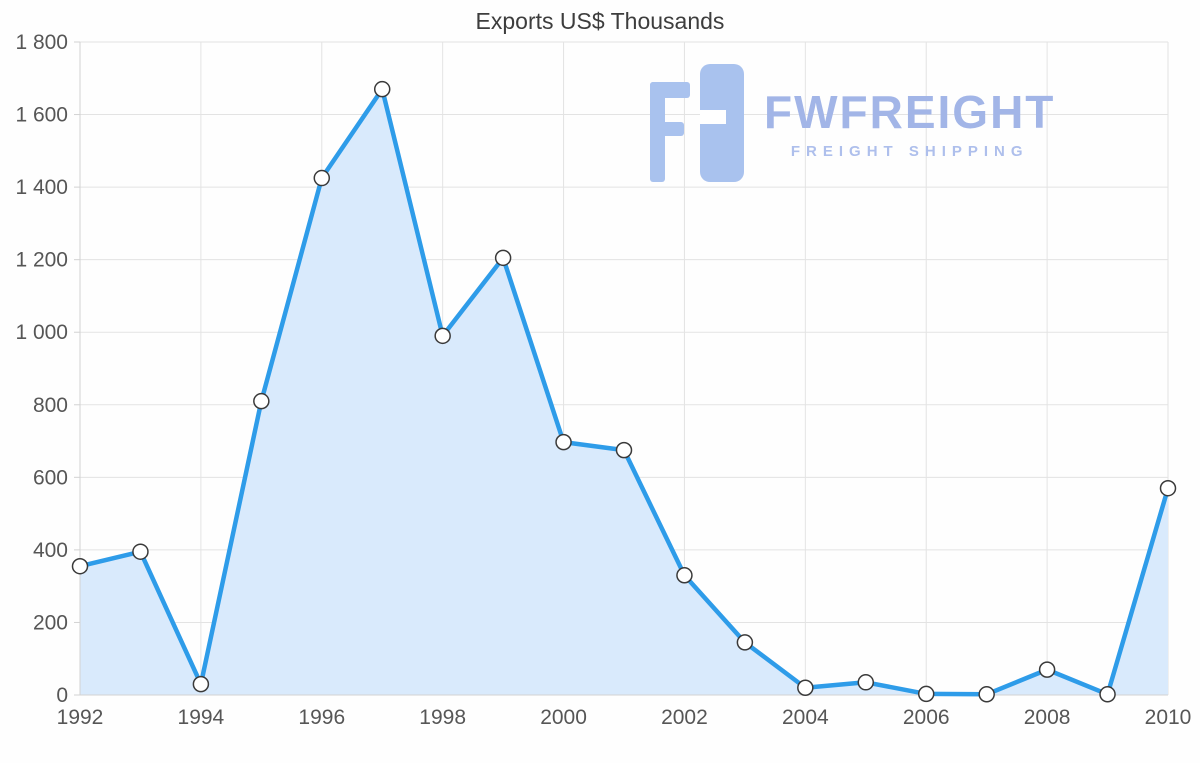 This screenshot has width=1200, height=763. What do you see at coordinates (600, 21) in the screenshot?
I see `chart-title: Exports US$ Thousands` at bounding box center [600, 21].